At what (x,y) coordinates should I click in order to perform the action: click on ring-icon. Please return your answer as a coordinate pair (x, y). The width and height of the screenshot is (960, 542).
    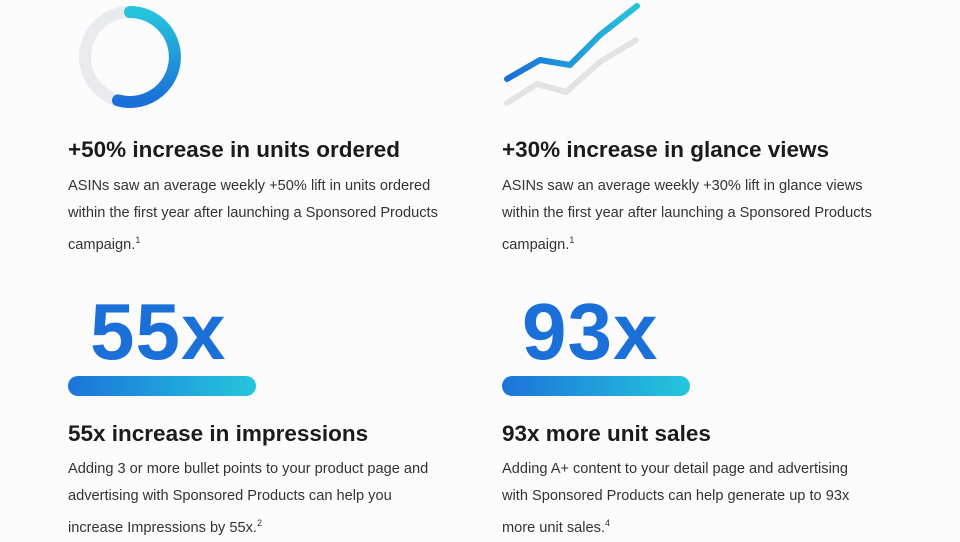
    Looking at the image, I should click on (130, 57).